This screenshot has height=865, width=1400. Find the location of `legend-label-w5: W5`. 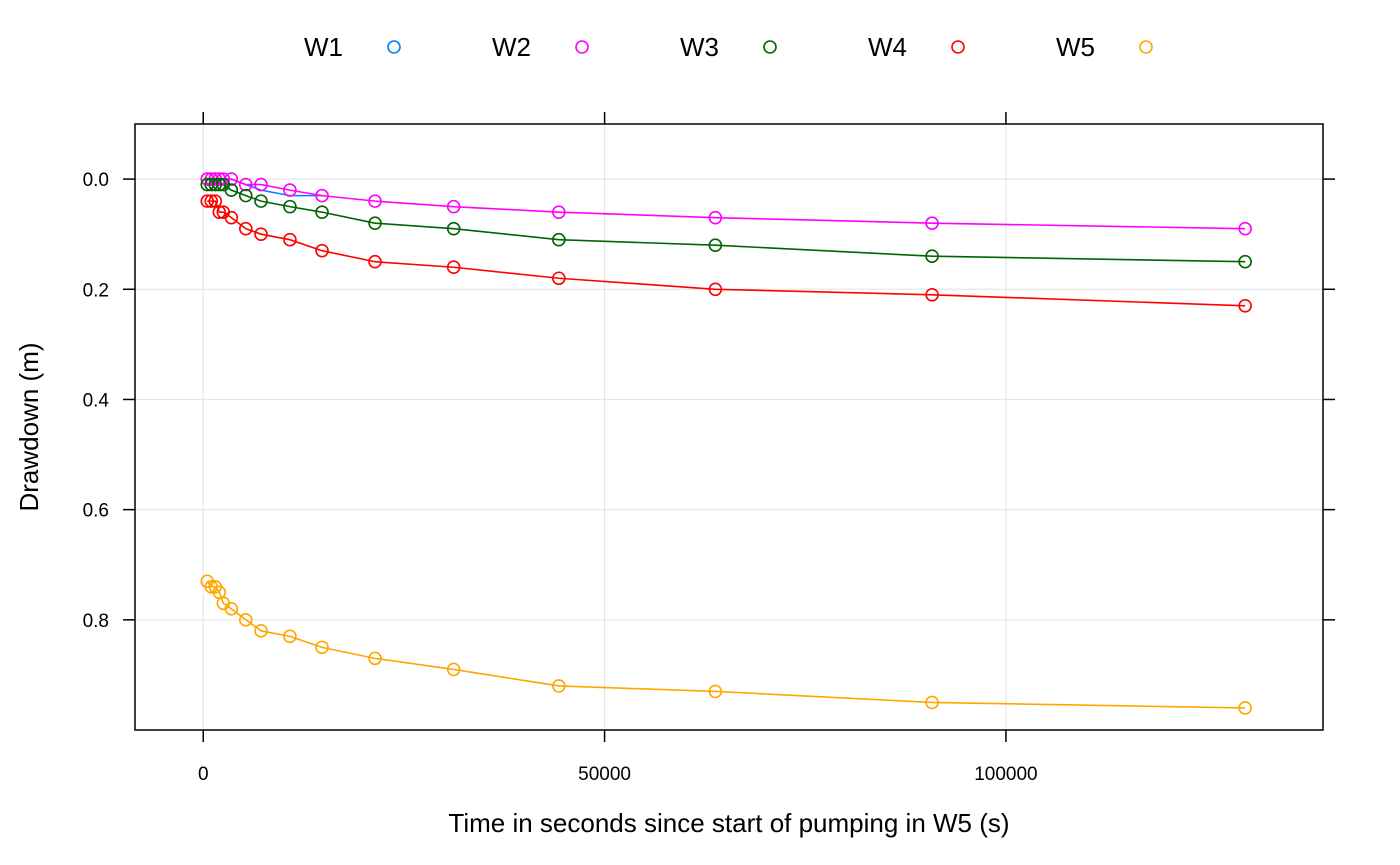

legend-label-w5: W5 is located at coordinates (1075, 47).